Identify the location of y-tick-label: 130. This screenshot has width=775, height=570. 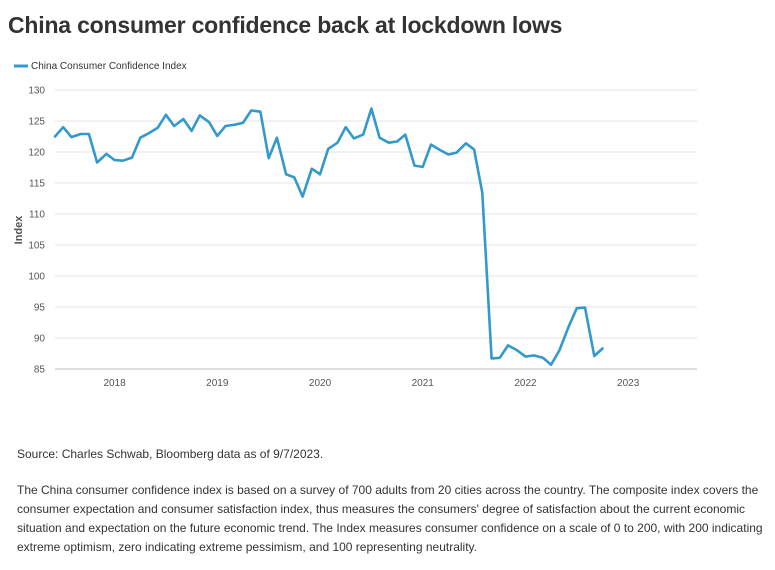
(36, 91).